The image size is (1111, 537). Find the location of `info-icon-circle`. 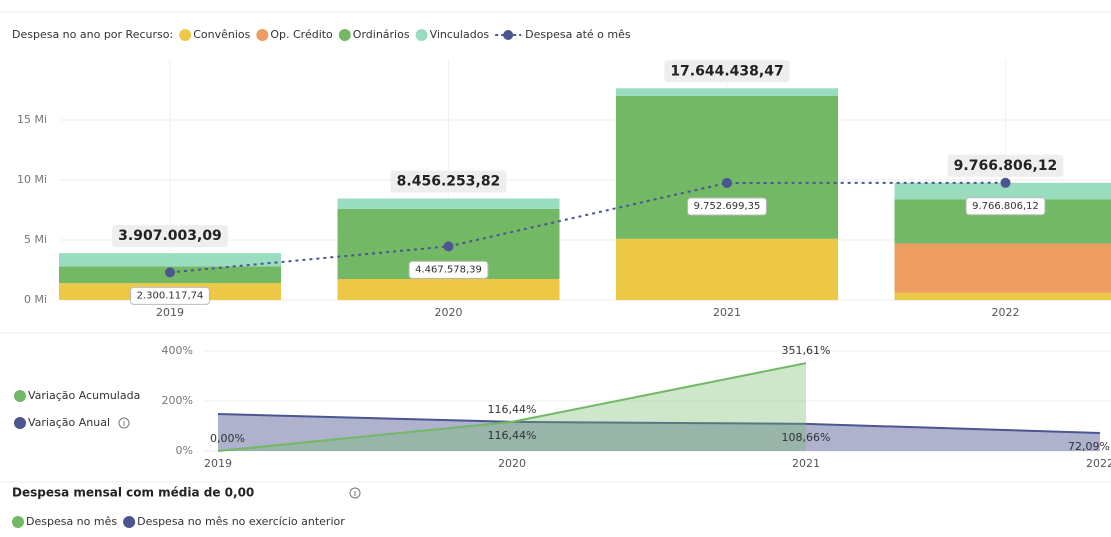

info-icon-circle is located at coordinates (124, 423).